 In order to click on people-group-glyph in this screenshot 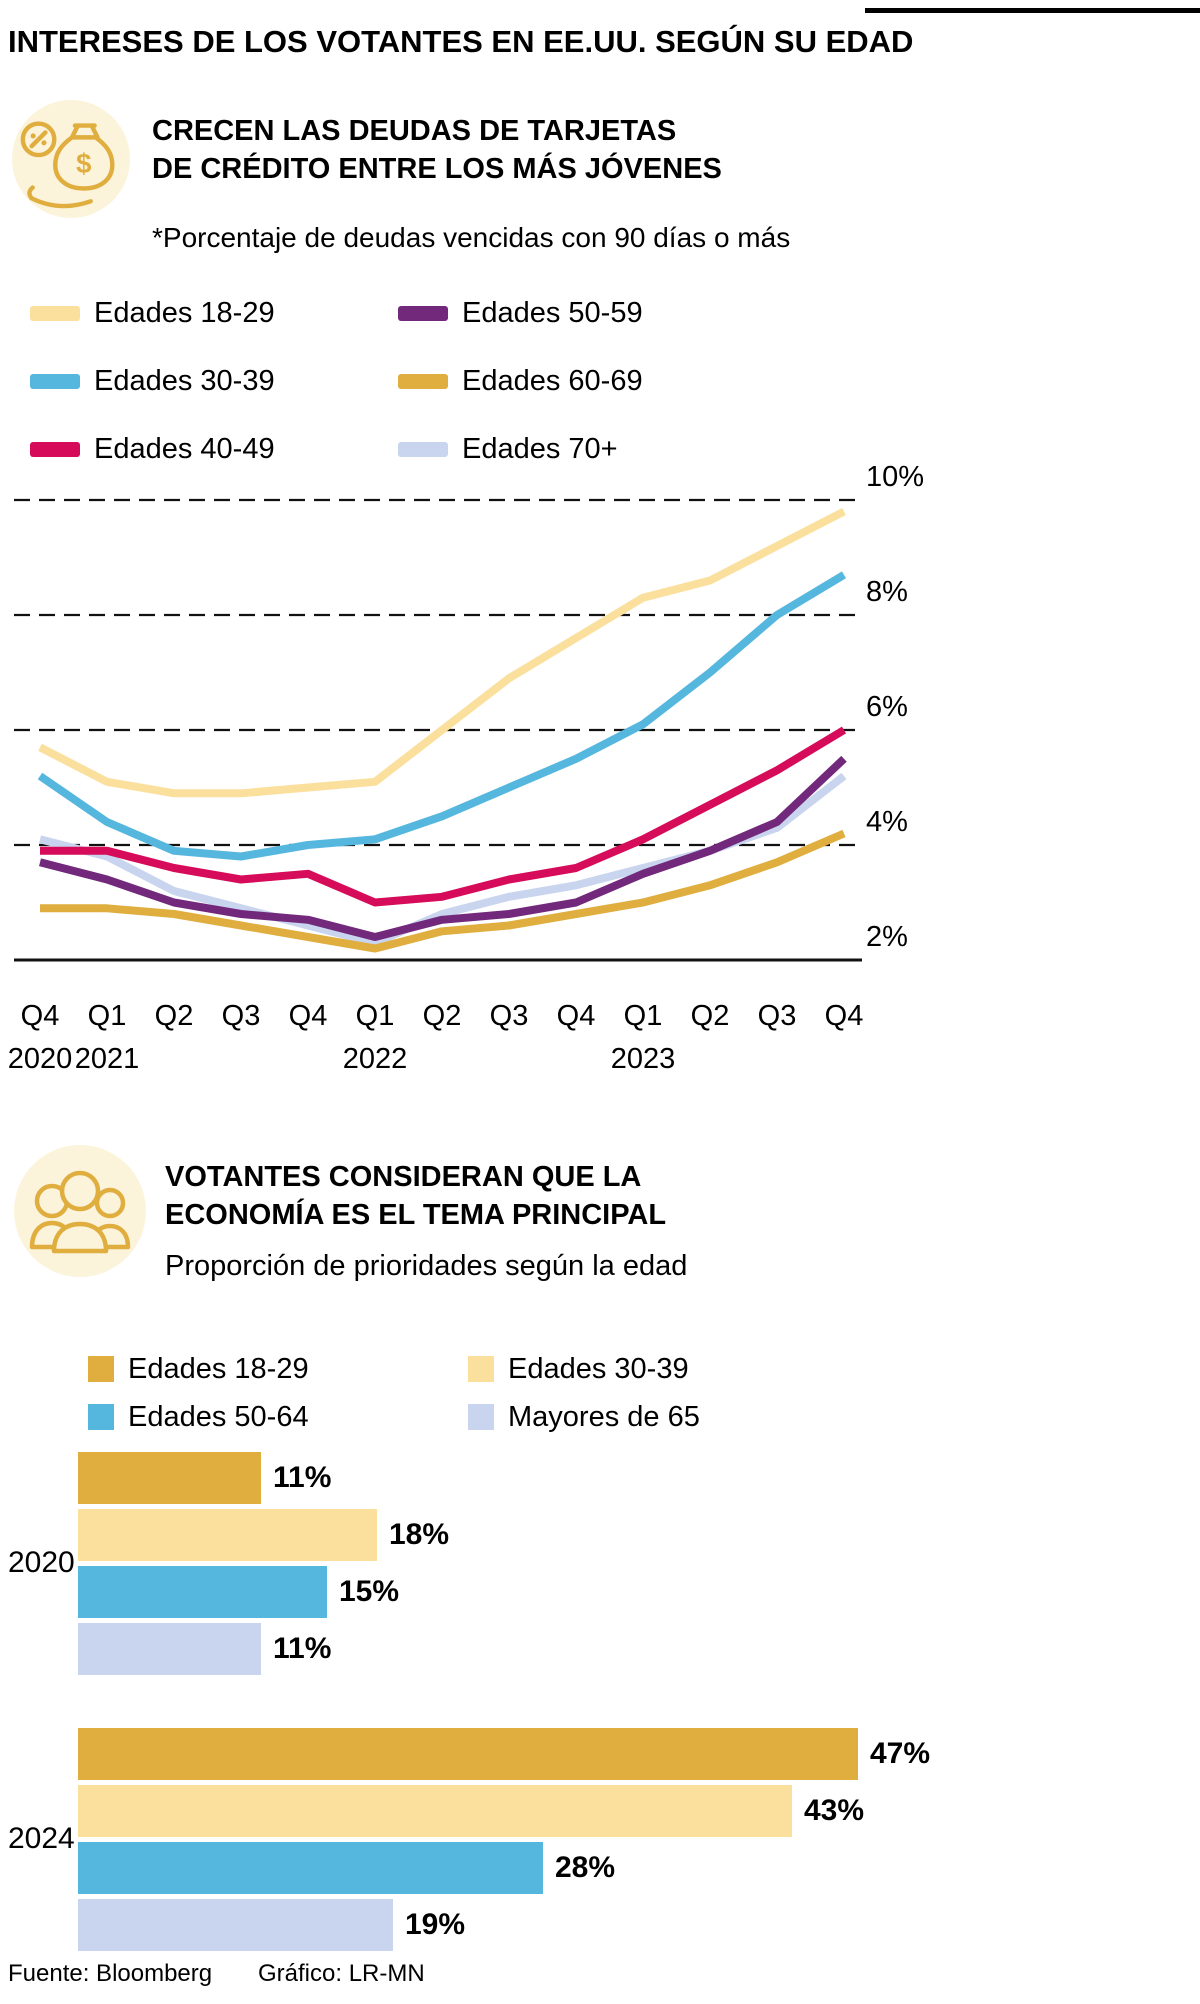, I will do `click(80, 1212)`.